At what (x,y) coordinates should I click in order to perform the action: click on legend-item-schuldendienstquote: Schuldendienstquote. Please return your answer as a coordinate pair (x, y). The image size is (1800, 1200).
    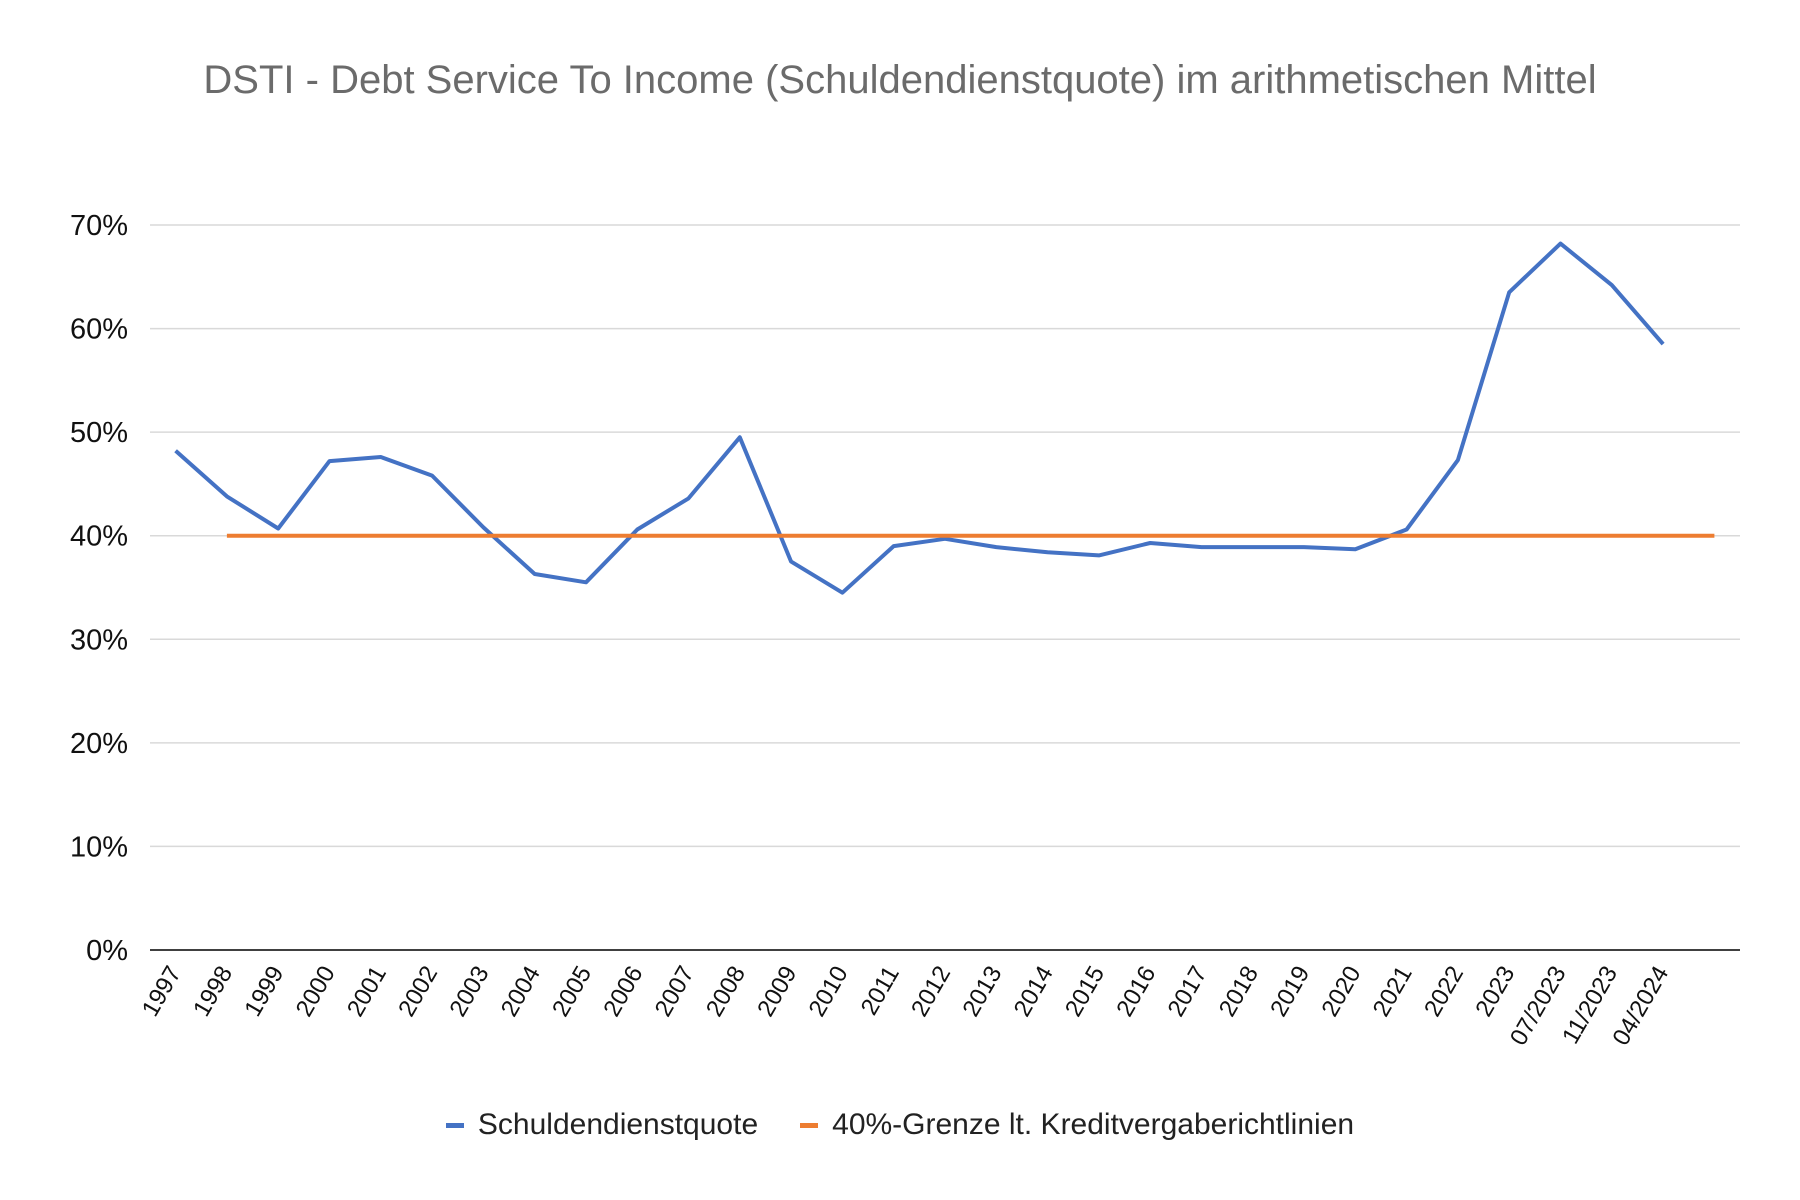
    Looking at the image, I should click on (602, 1125).